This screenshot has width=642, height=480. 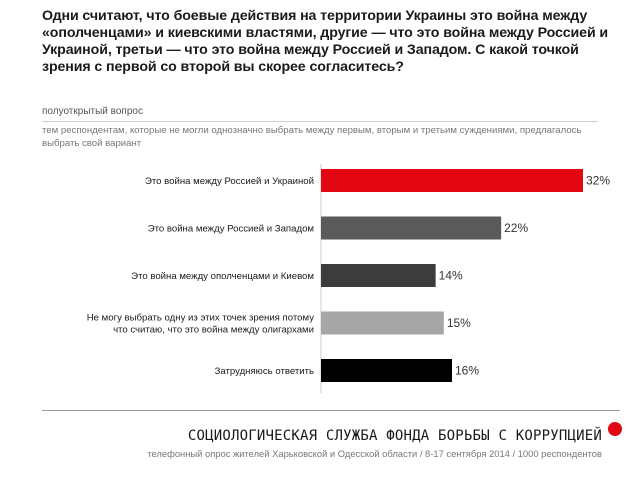 I want to click on bar-category-label: Это война между Россией и Западом, so click(x=231, y=229).